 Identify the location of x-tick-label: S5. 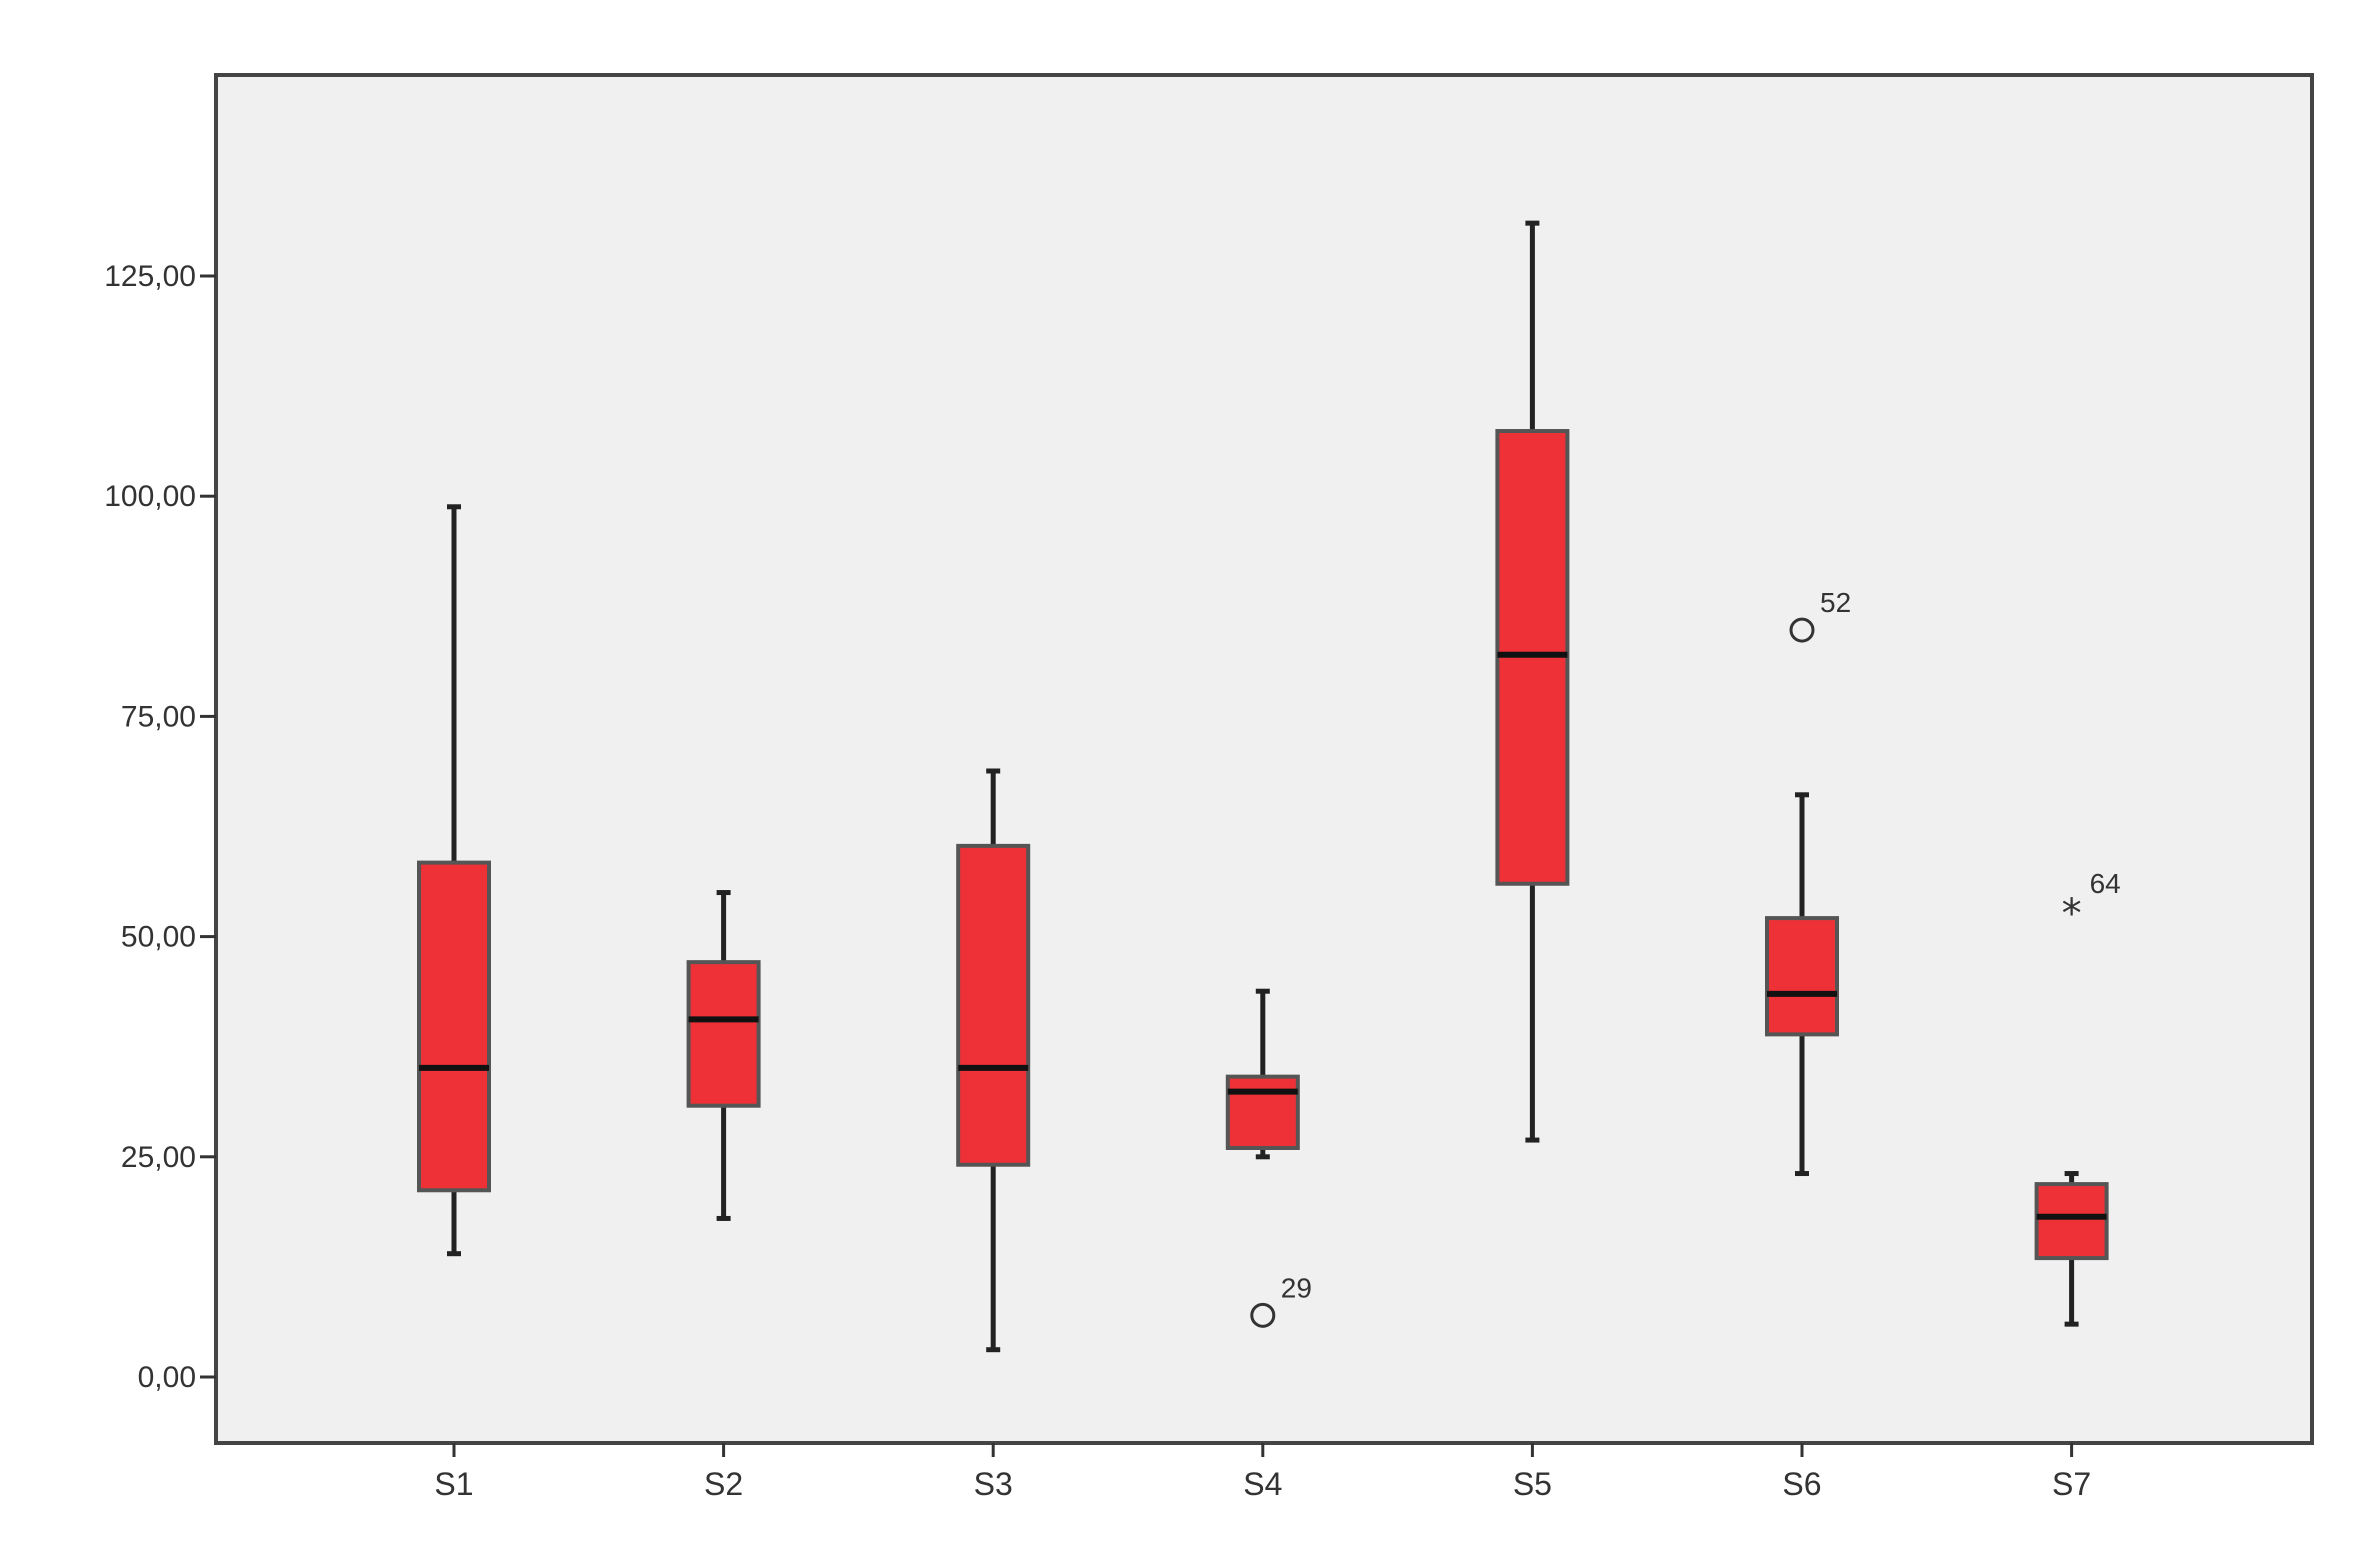
(1532, 1484).